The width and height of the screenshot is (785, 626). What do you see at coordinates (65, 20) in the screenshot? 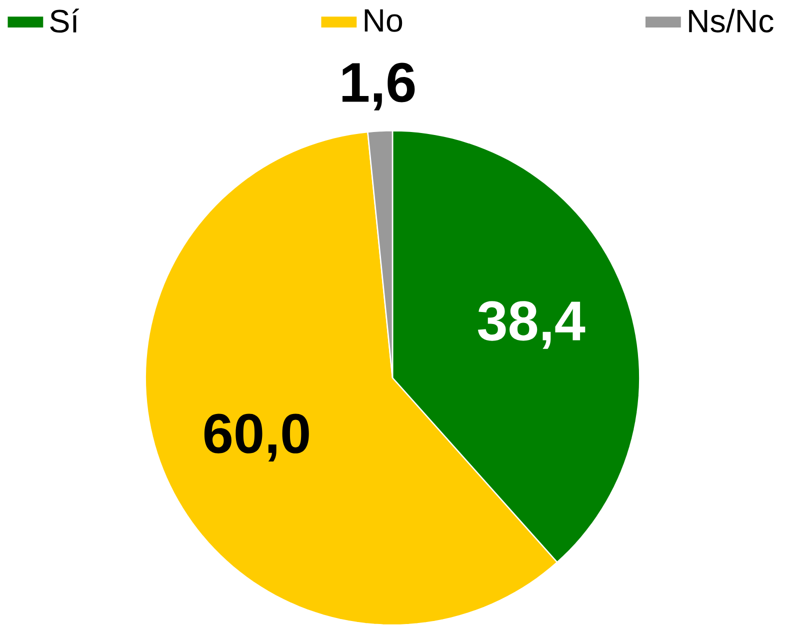
I see `legend-label: Sí` at bounding box center [65, 20].